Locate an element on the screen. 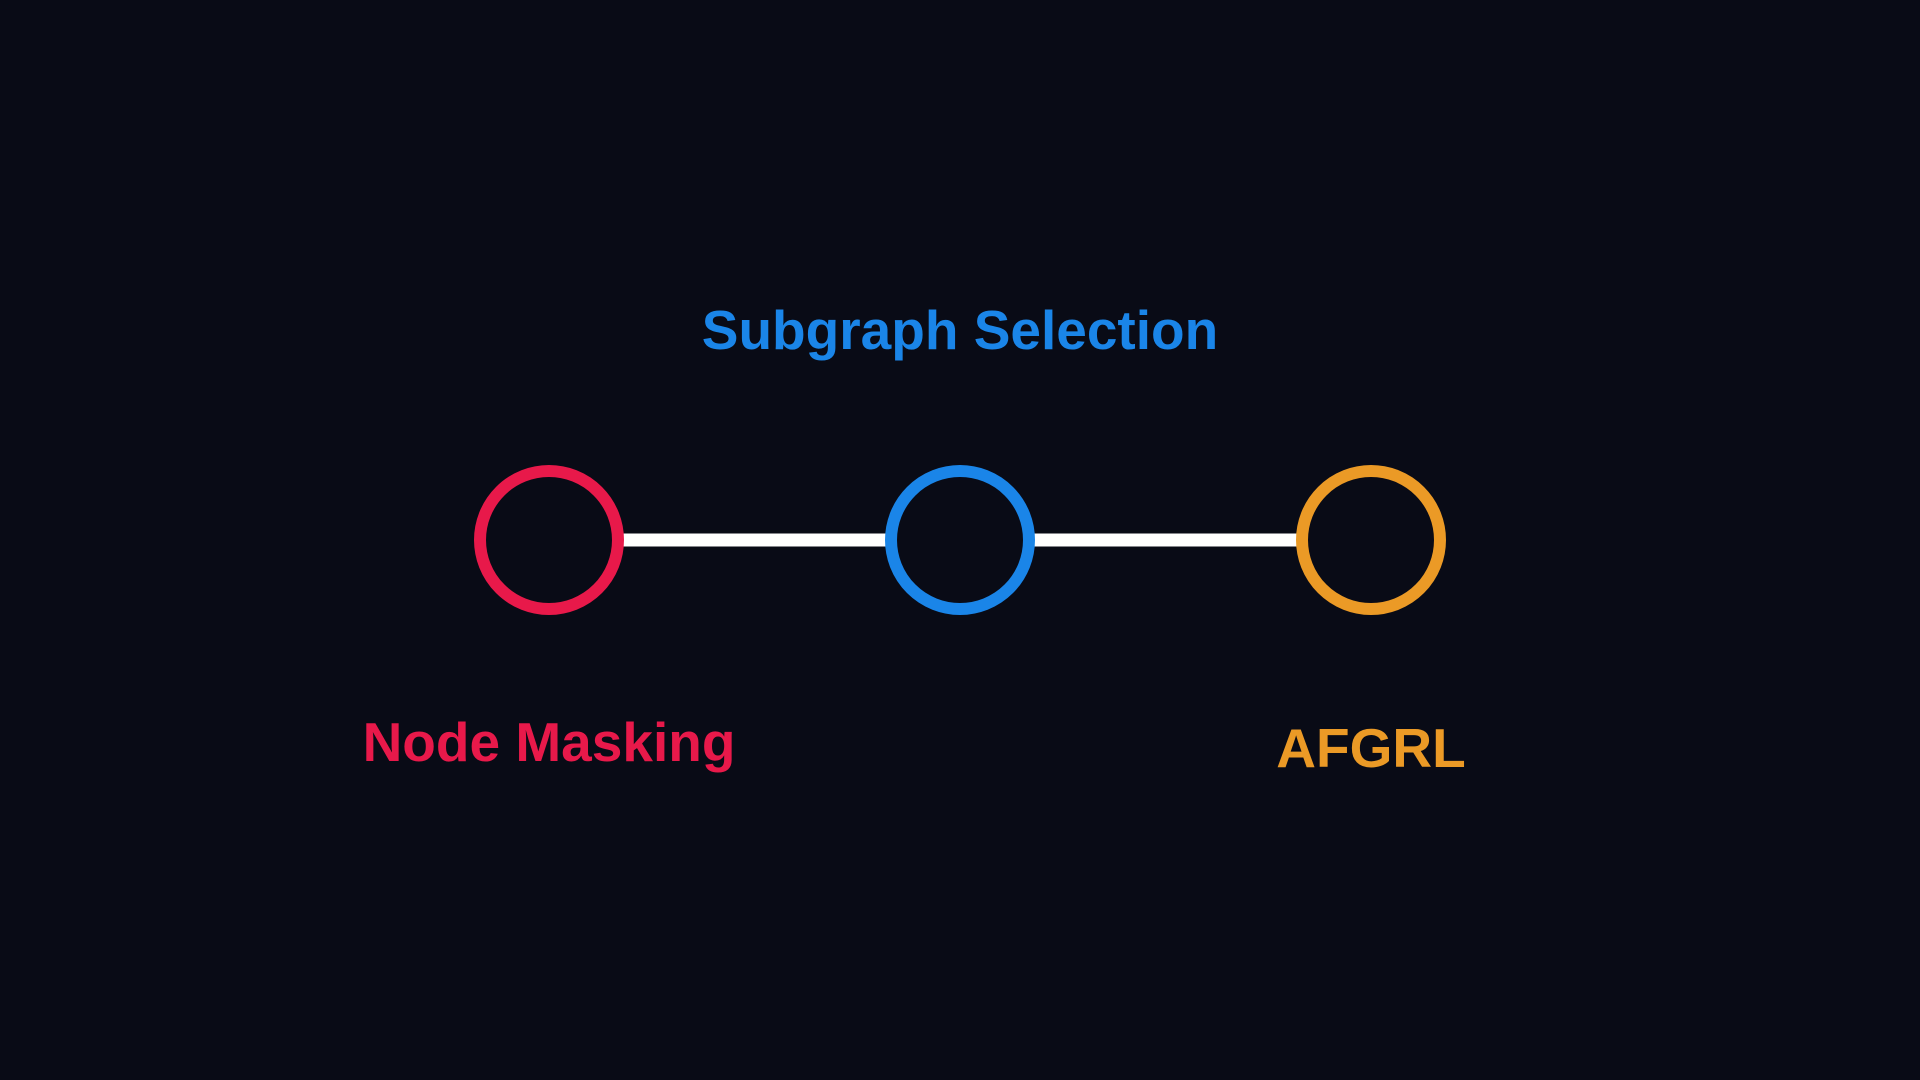  node-left-circle is located at coordinates (549, 540).